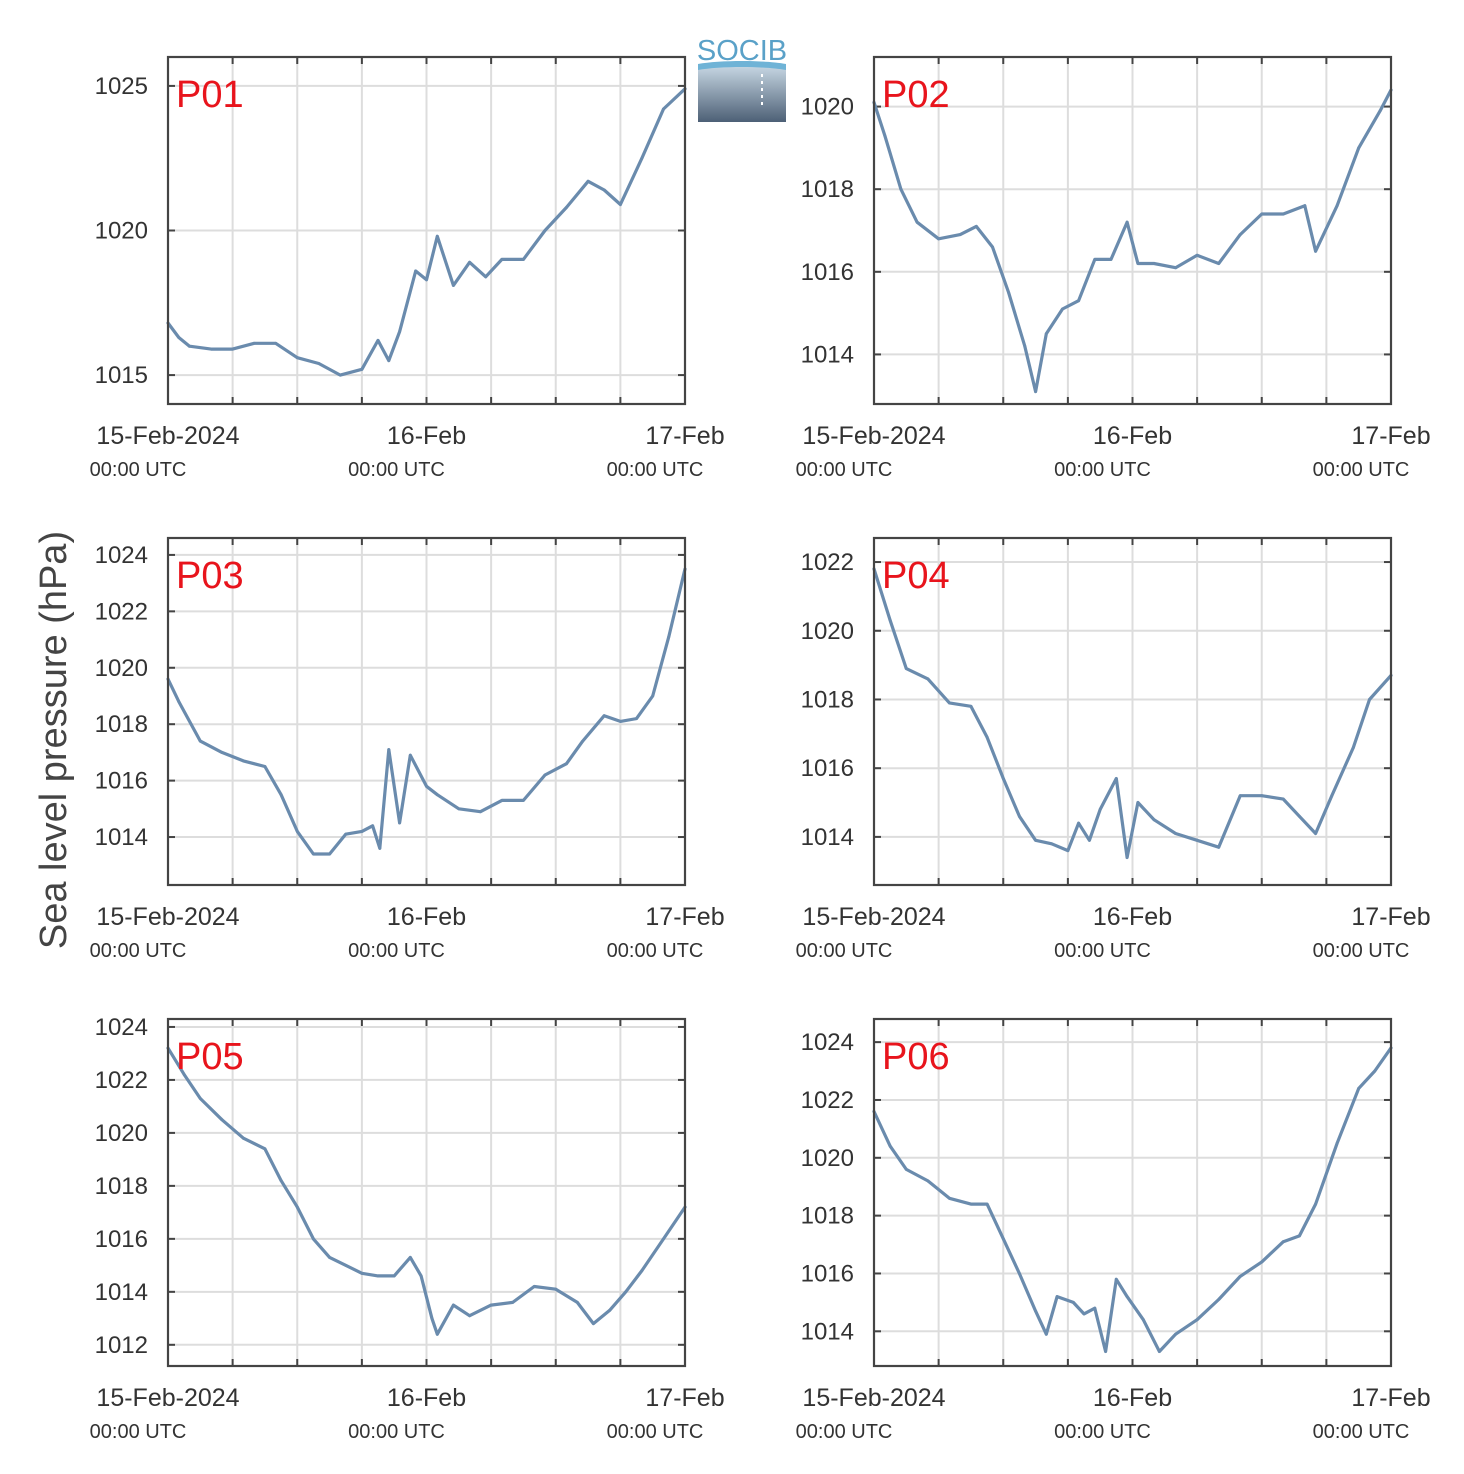  Describe the element at coordinates (54, 740) in the screenshot. I see `y-axis-label: Sea level pressure (hPa)` at that location.